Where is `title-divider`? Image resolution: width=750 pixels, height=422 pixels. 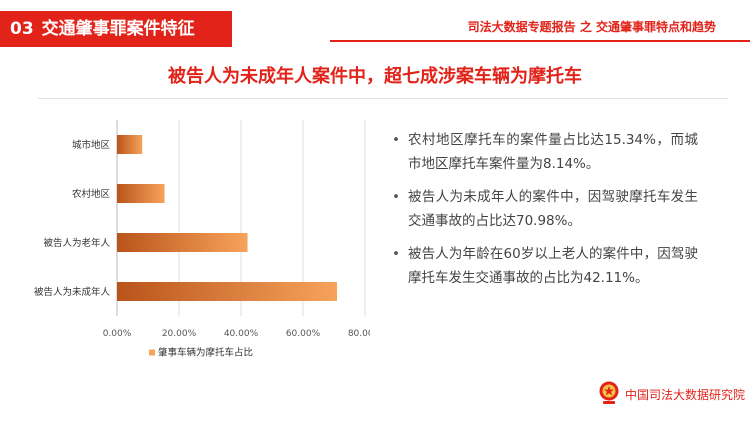 title-divider is located at coordinates (383, 98).